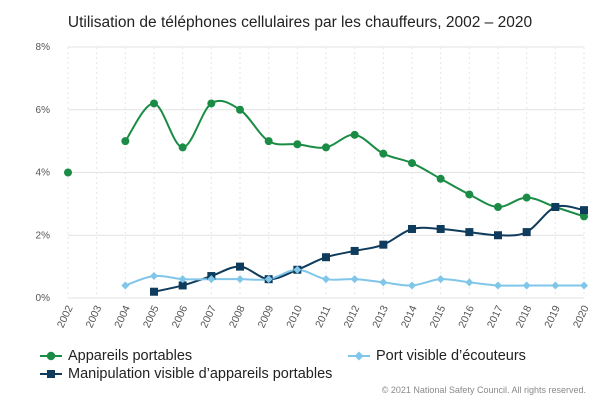  What do you see at coordinates (451, 356) in the screenshot?
I see `legend-label: Port visible d’écouteurs` at bounding box center [451, 356].